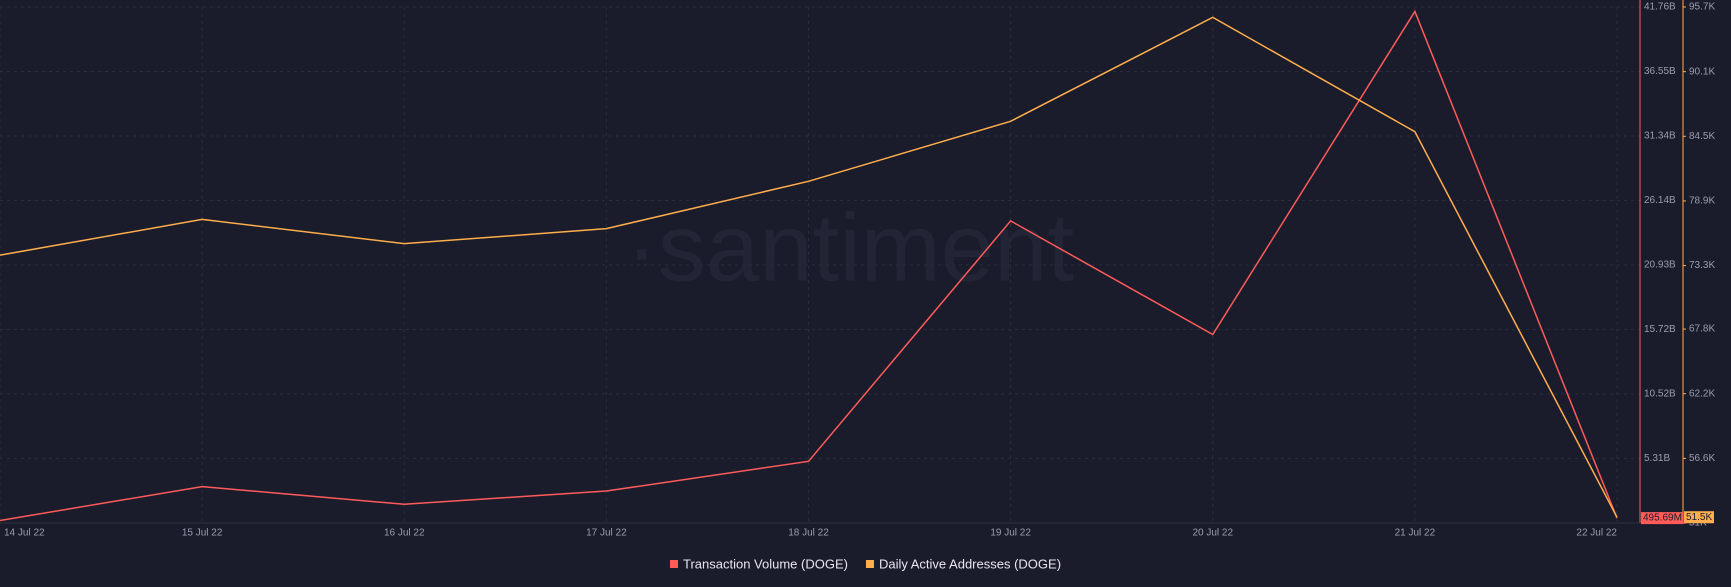 The height and width of the screenshot is (587, 1731). Describe the element at coordinates (1702, 329) in the screenshot. I see `y2-tick-label: 67.8K` at that location.